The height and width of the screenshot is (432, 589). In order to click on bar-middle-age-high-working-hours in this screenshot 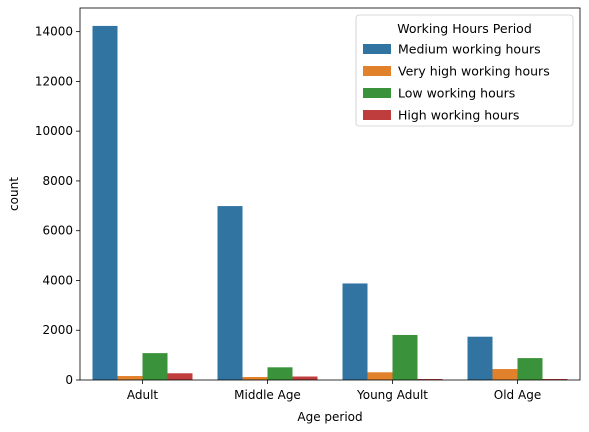, I will do `click(305, 378)`.